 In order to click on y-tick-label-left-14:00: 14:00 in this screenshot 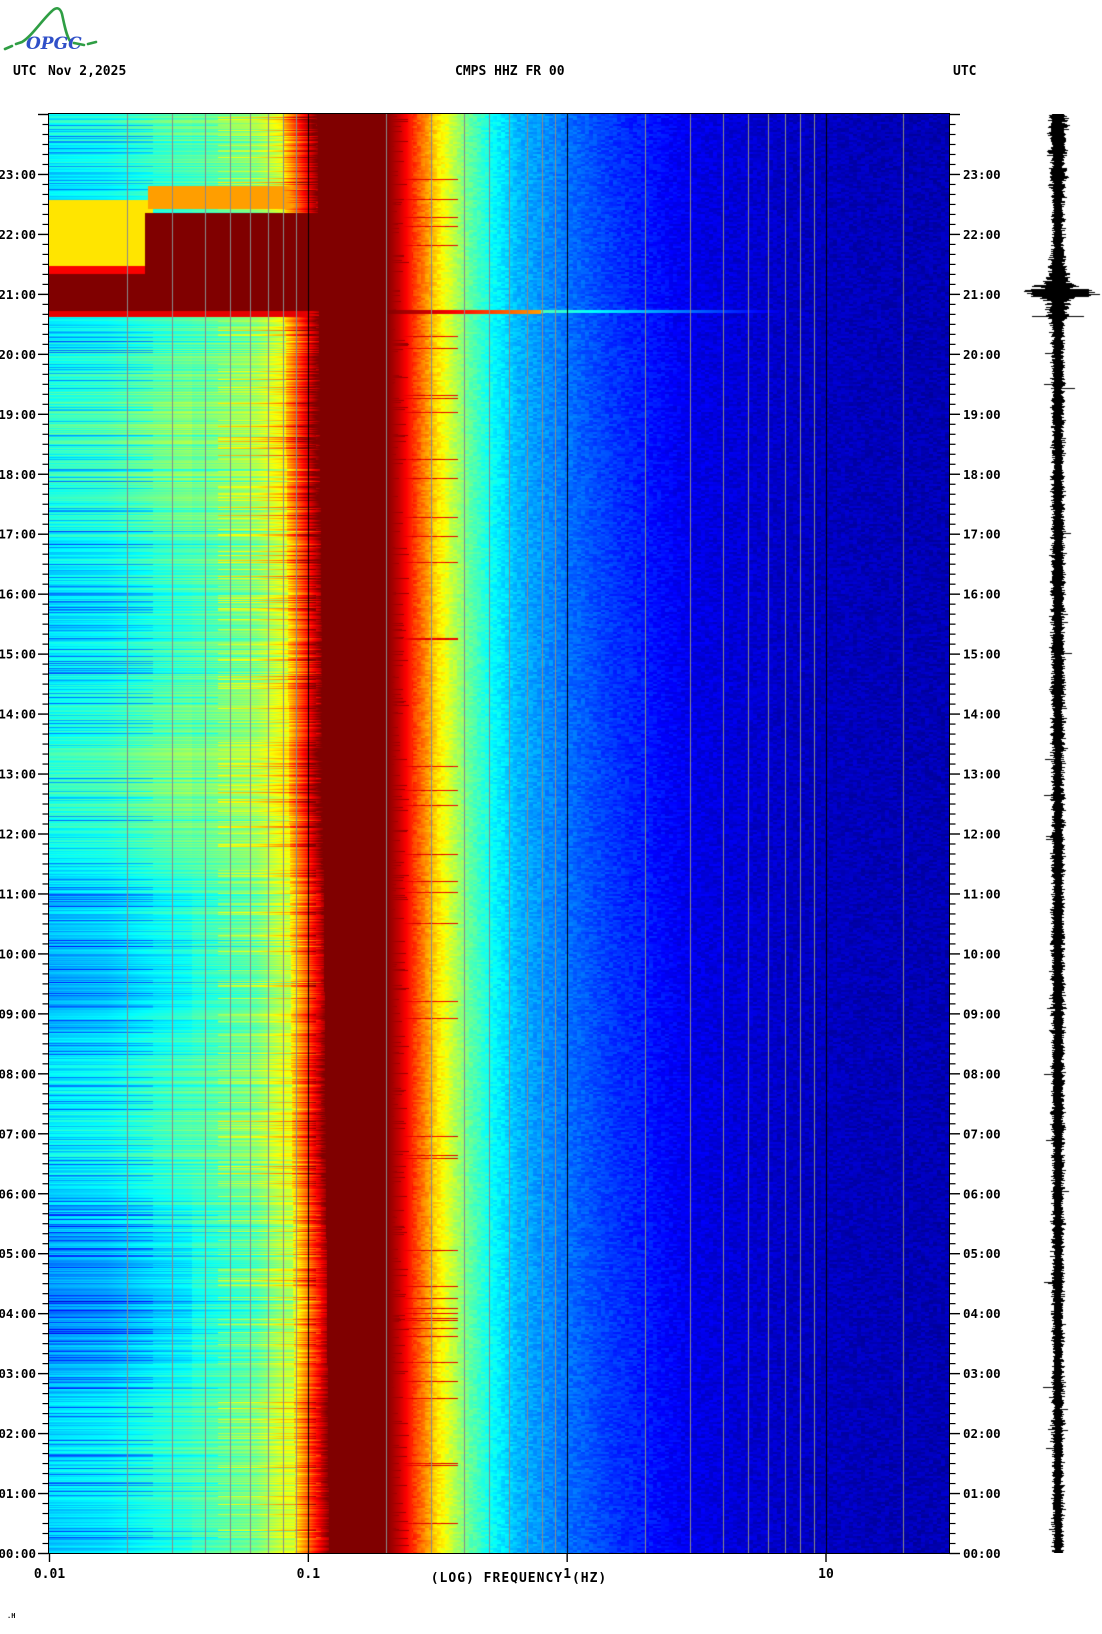, I will do `click(18, 714)`.